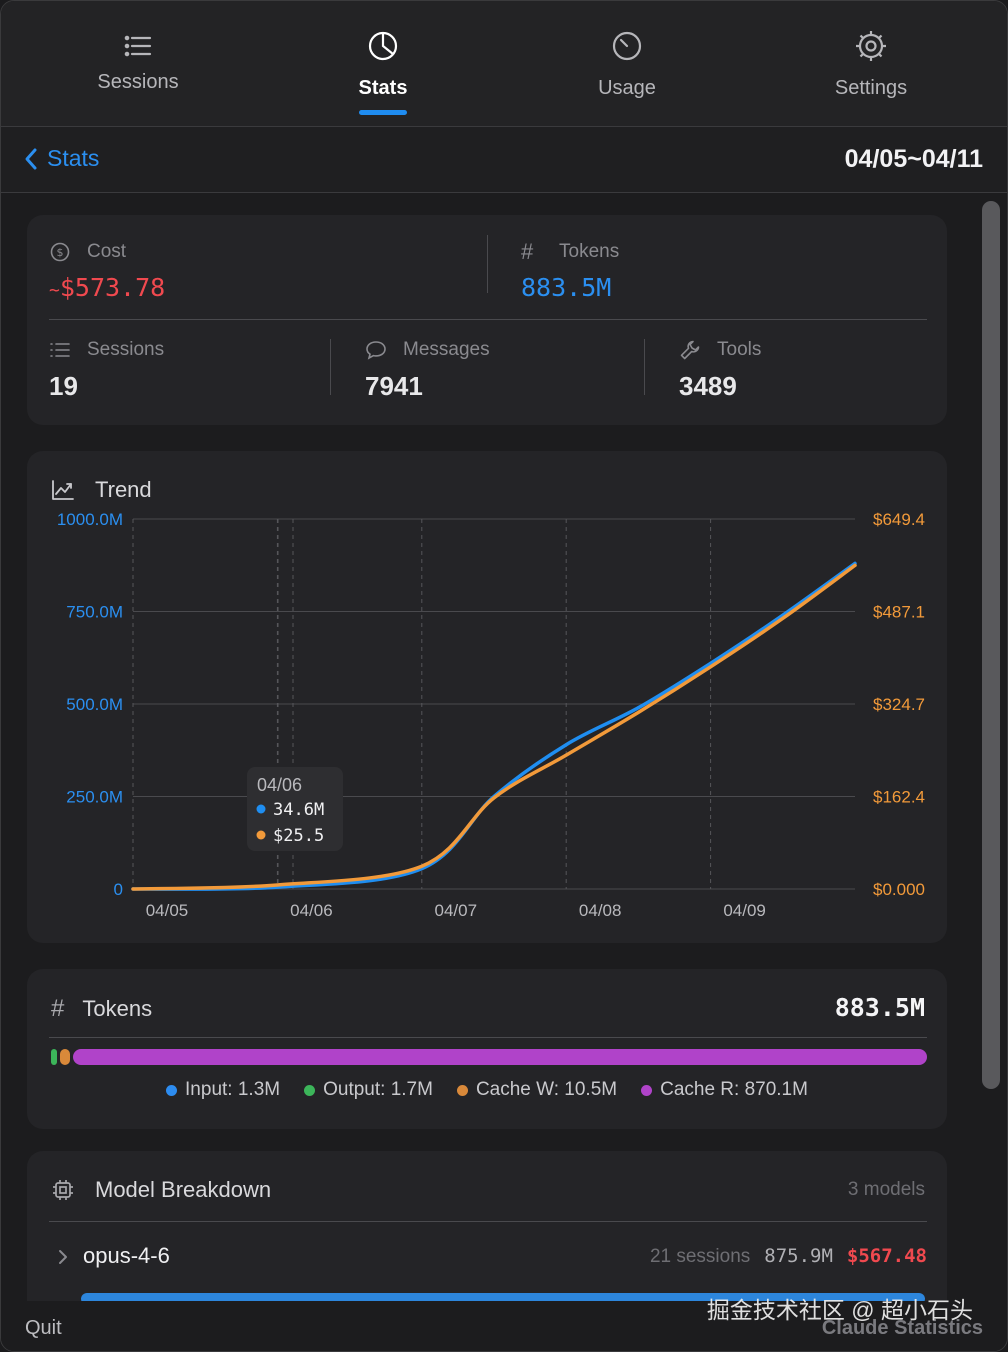  What do you see at coordinates (899, 519) in the screenshot?
I see `y-right-tick-label: $649.4` at bounding box center [899, 519].